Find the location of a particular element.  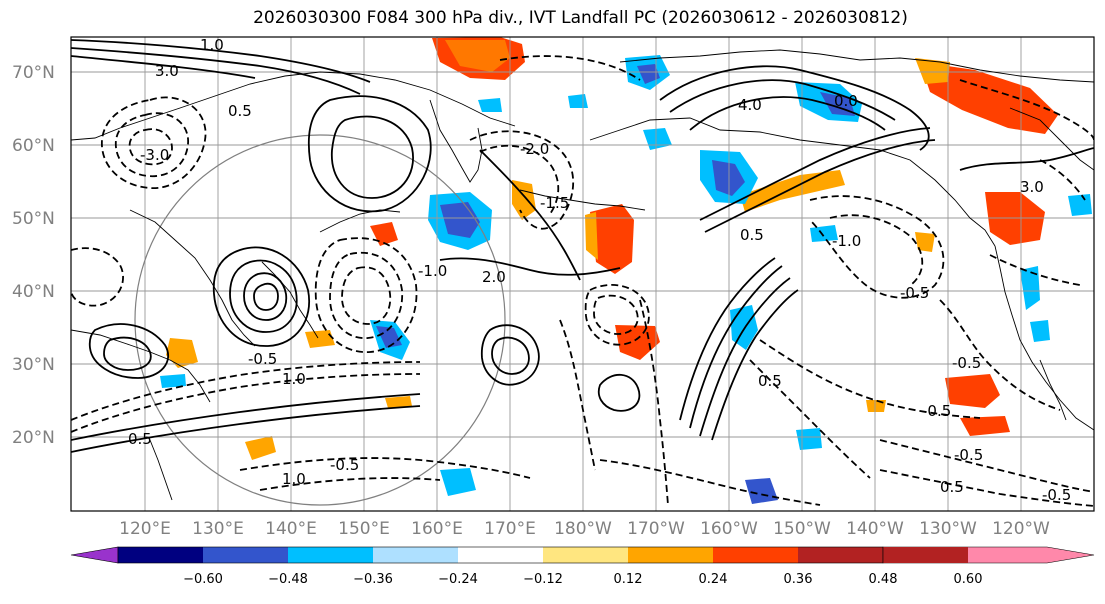

lon-label: 130°W is located at coordinates (948, 529).